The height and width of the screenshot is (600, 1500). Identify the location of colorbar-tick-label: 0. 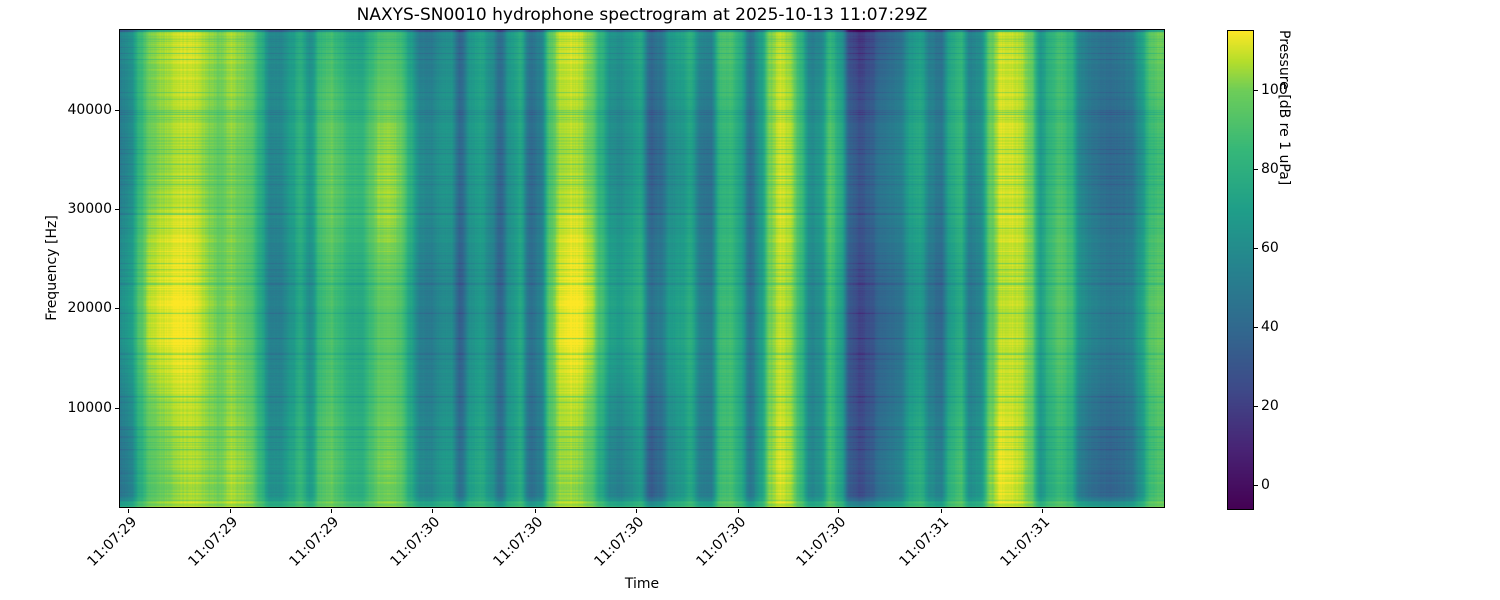
(1265, 485).